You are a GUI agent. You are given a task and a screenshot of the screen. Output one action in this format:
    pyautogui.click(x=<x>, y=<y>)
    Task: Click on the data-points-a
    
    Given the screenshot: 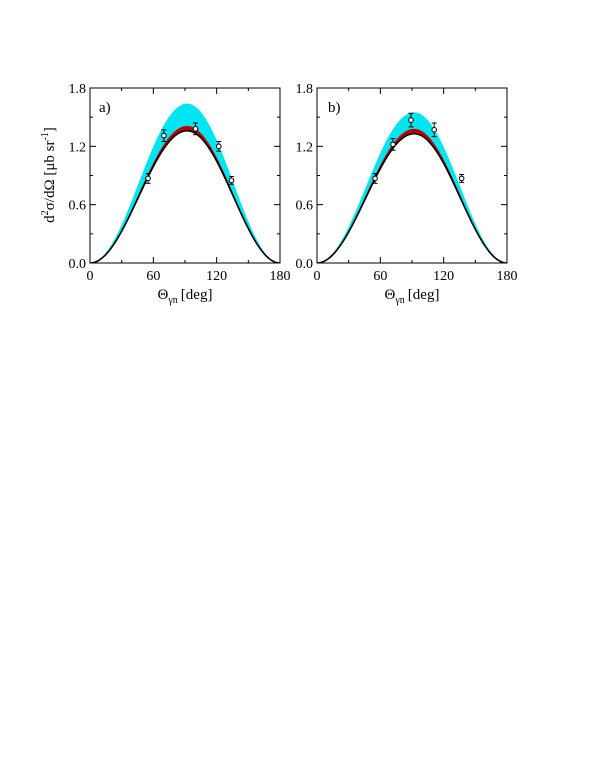 What is the action you would take?
    pyautogui.click(x=190, y=153)
    